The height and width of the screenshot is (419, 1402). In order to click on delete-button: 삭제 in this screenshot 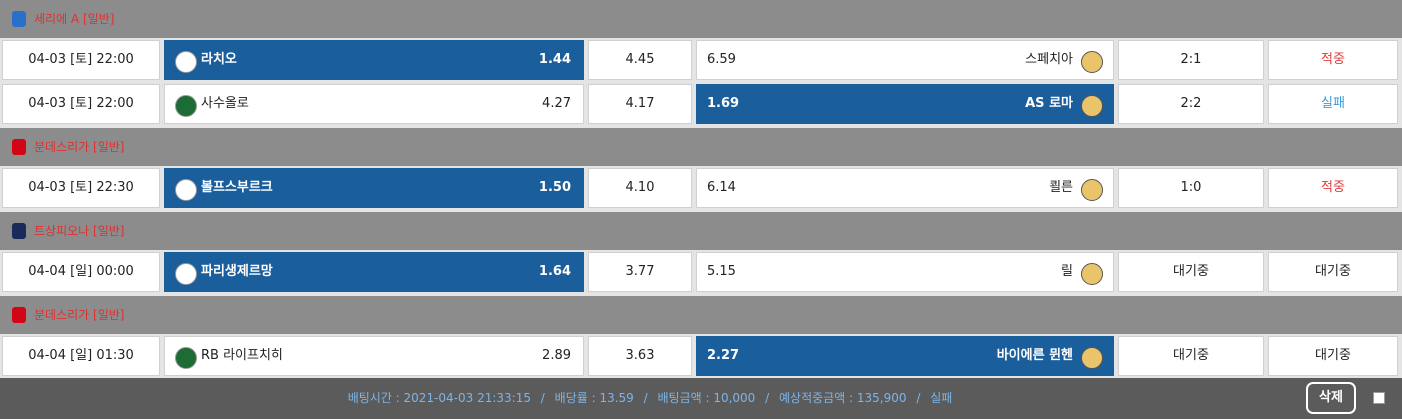, I will do `click(1331, 398)`.